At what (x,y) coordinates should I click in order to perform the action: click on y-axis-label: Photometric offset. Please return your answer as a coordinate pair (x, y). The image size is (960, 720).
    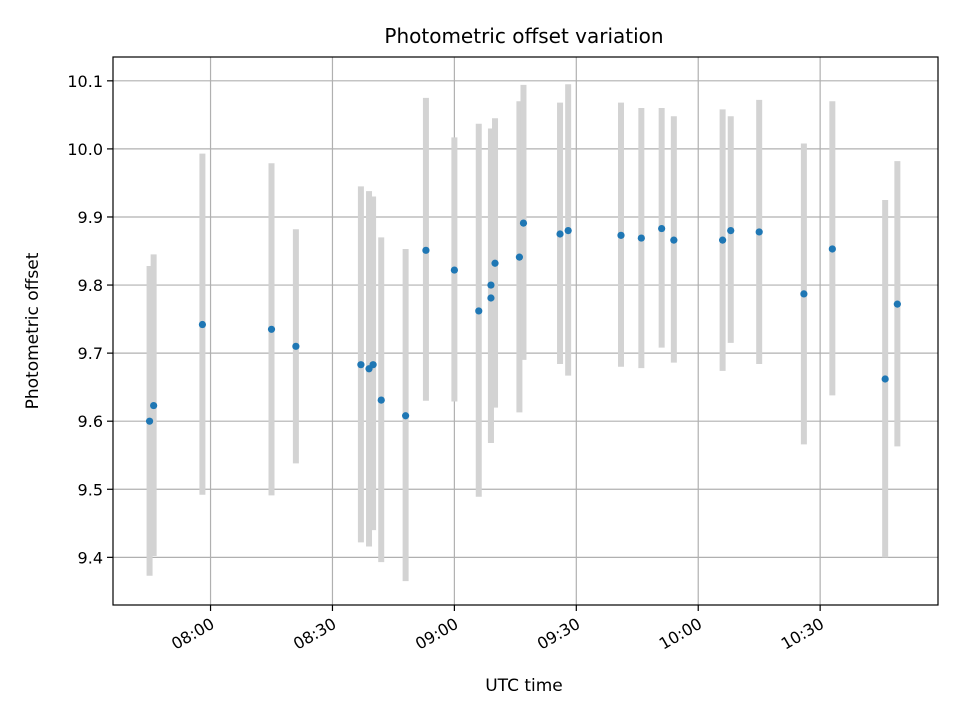
    Looking at the image, I should click on (33, 330).